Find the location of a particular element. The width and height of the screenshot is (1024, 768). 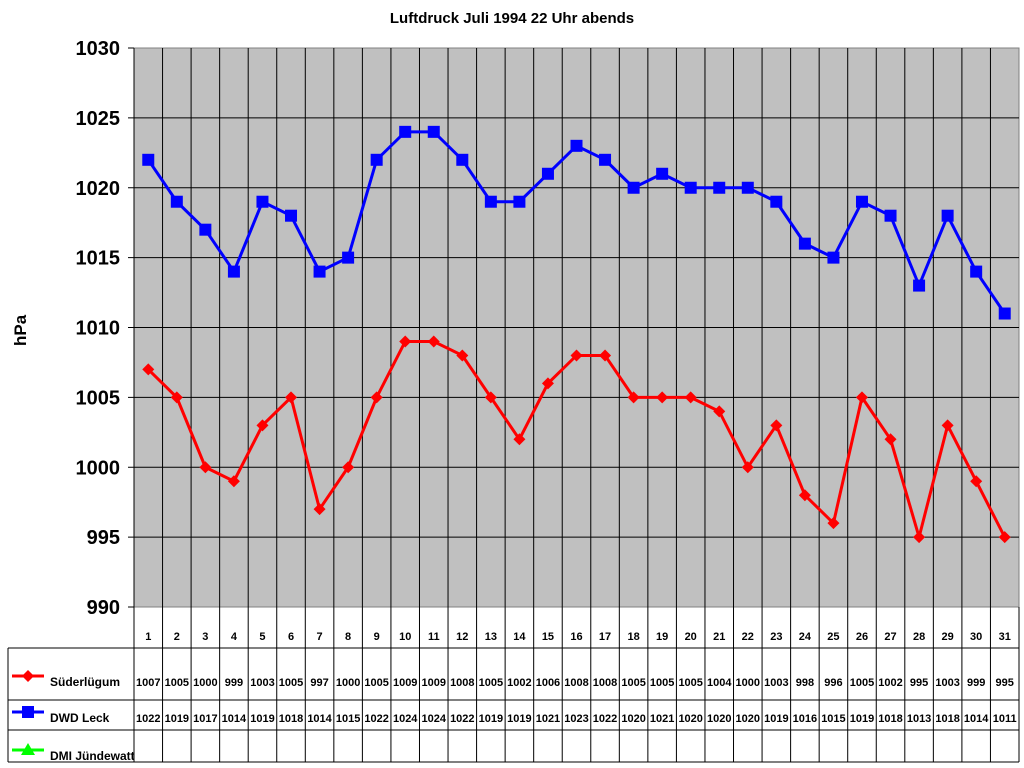

table-cell-value: 1023 is located at coordinates (576, 719).